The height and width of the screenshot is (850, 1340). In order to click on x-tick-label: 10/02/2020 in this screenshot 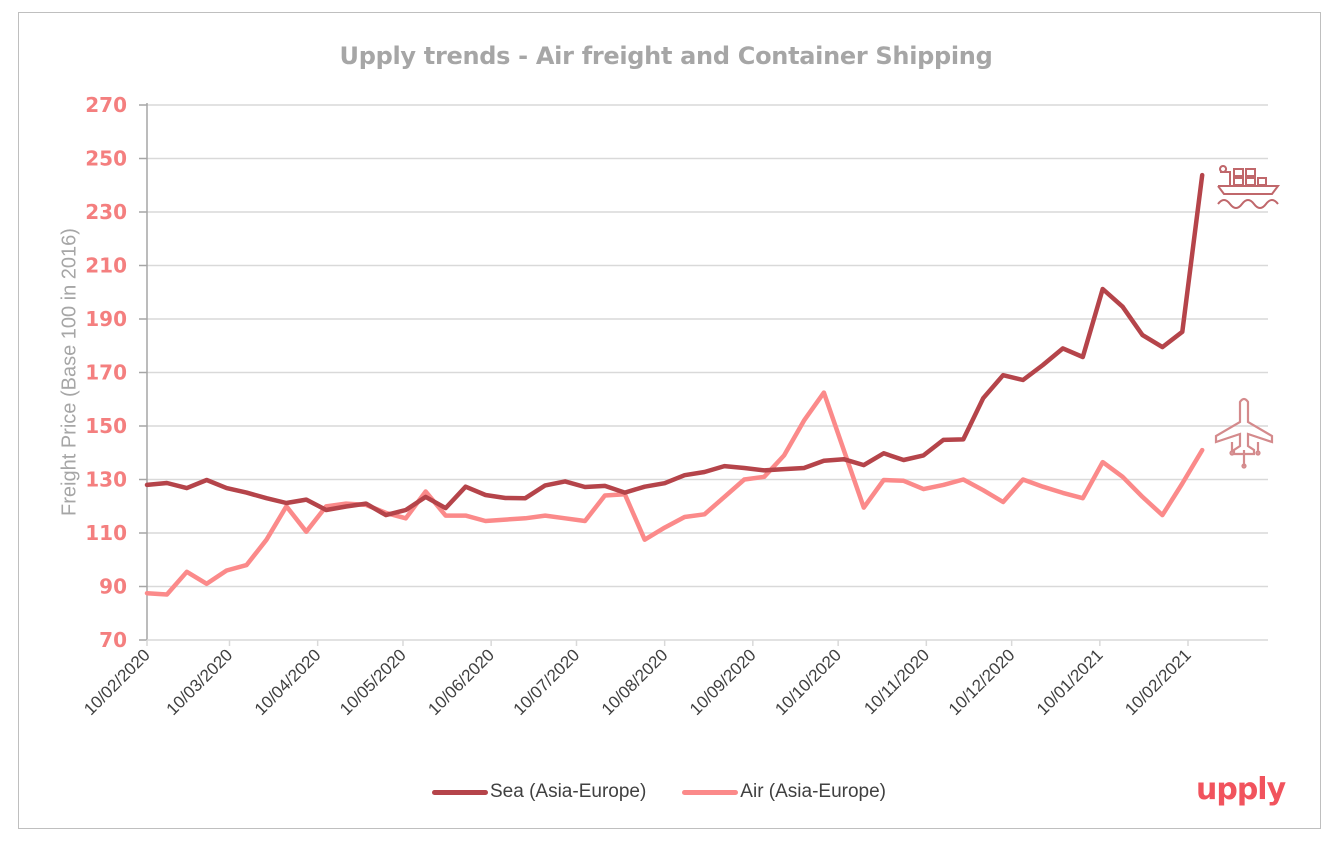, I will do `click(117, 682)`.